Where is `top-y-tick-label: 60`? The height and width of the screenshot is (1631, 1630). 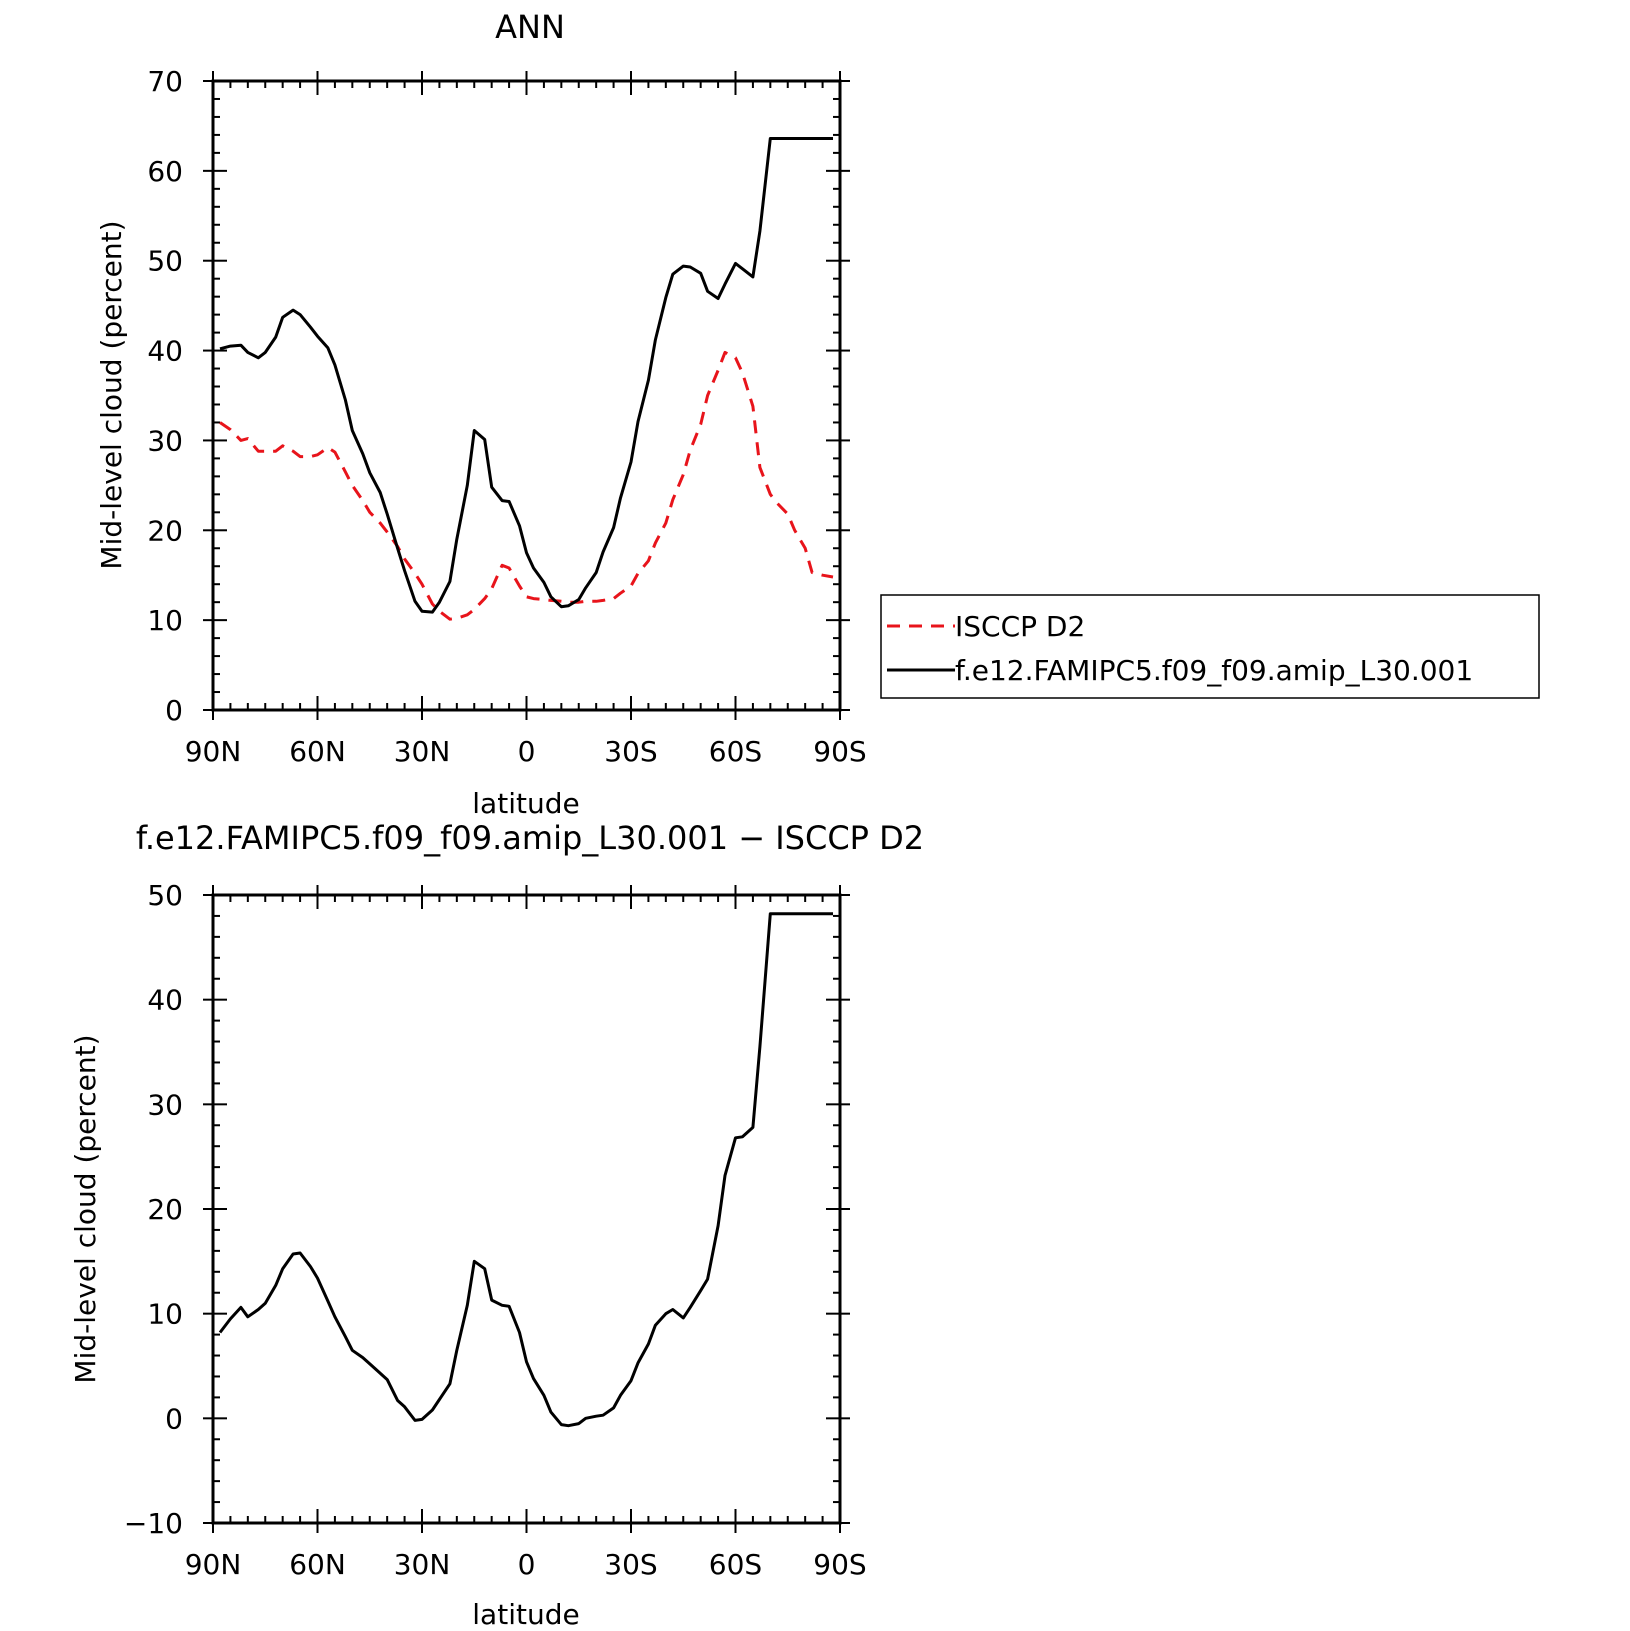
top-y-tick-label: 60 is located at coordinates (165, 171).